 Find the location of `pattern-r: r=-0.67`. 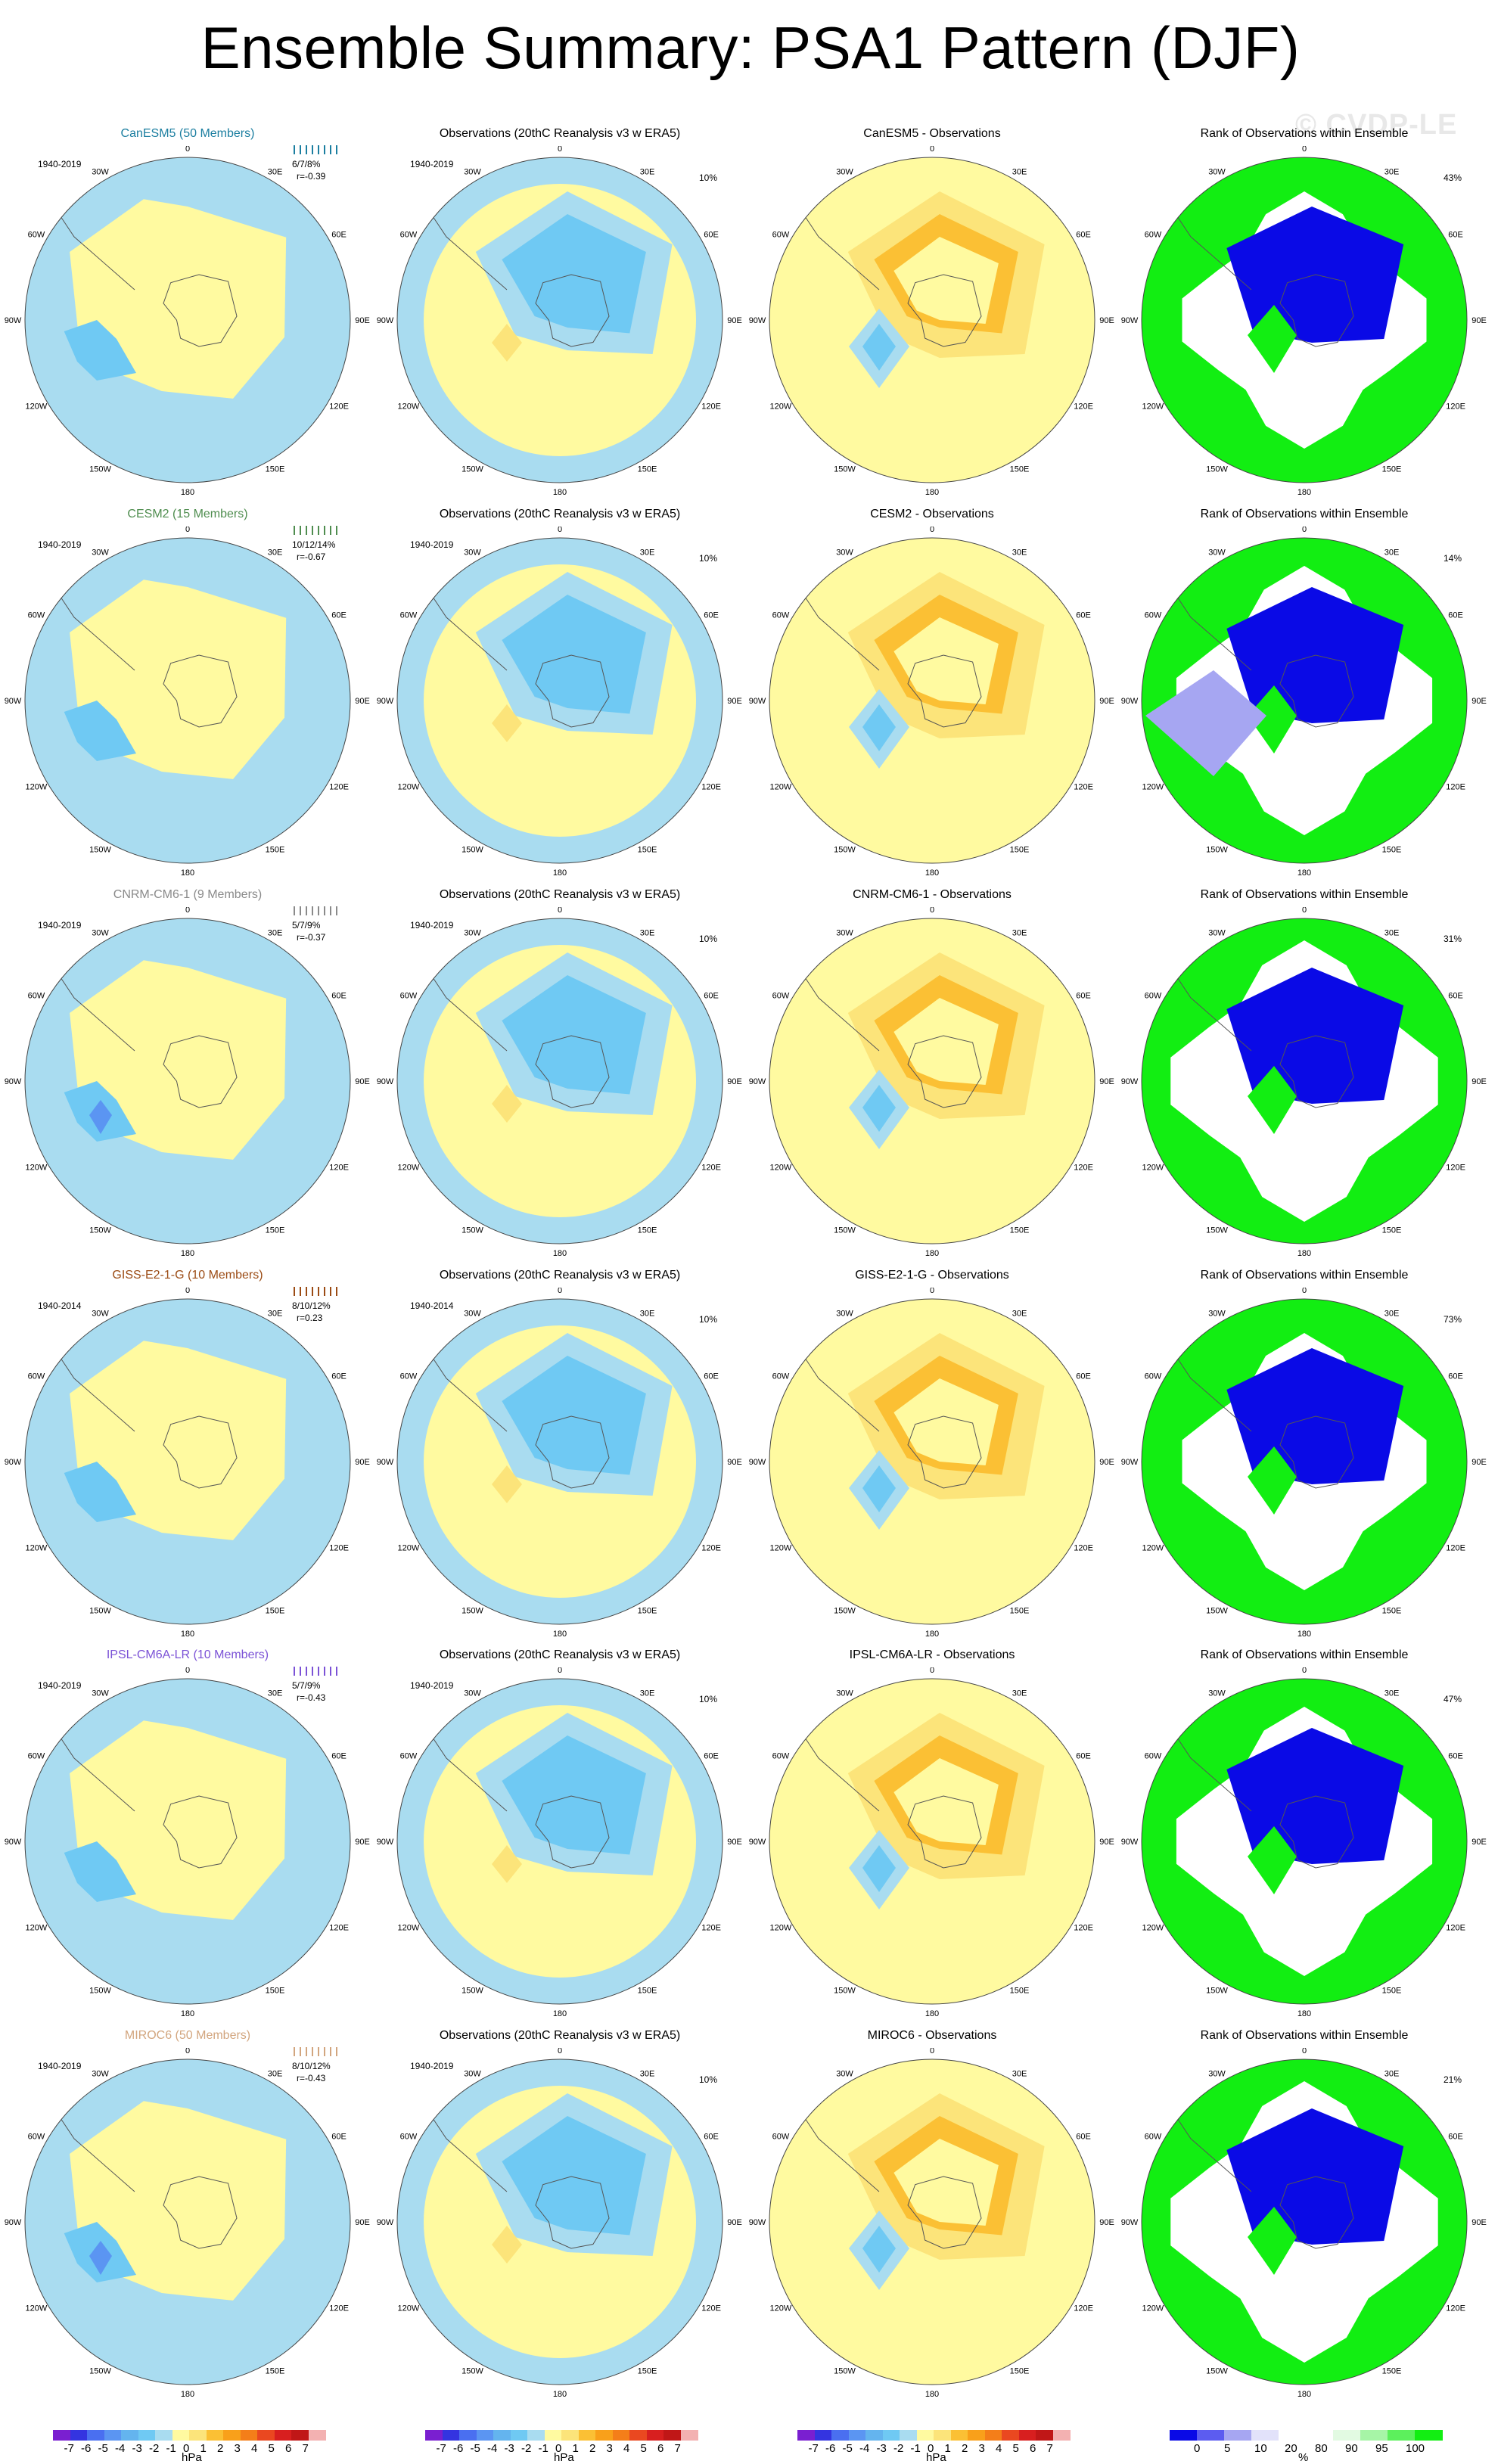

pattern-r: r=-0.67 is located at coordinates (311, 557).